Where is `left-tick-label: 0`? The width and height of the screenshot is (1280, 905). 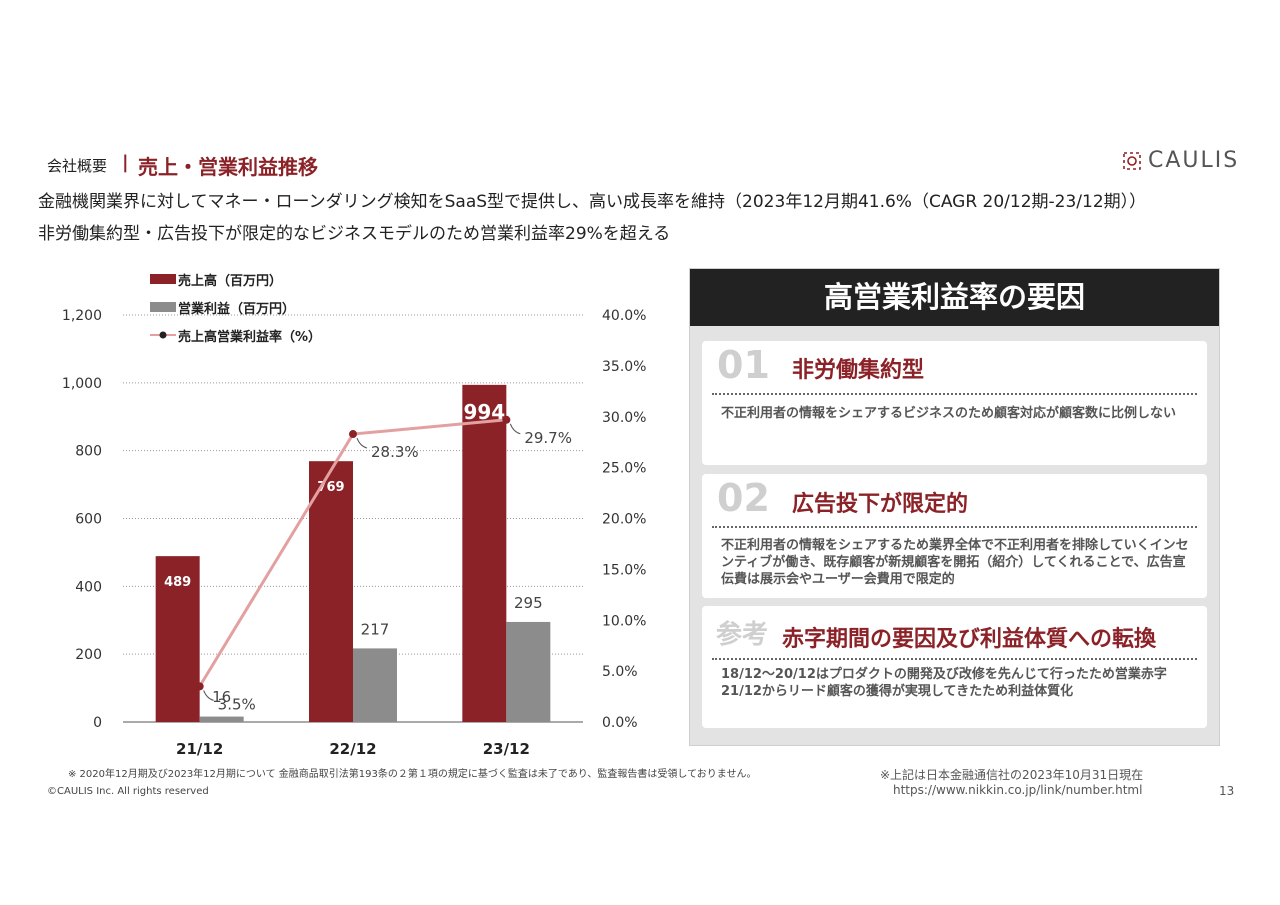 left-tick-label: 0 is located at coordinates (97, 723).